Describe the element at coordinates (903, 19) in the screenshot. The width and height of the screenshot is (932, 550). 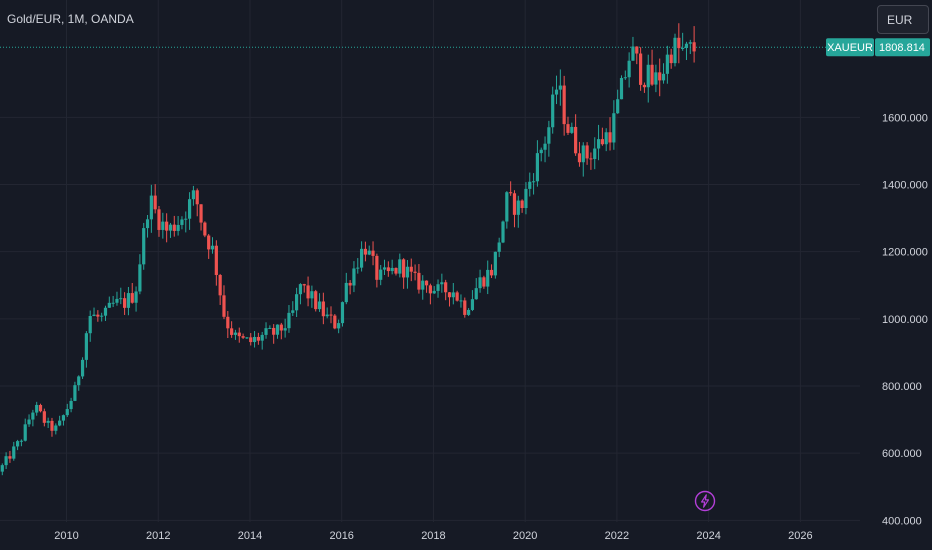
I see `currency-button: EUR` at that location.